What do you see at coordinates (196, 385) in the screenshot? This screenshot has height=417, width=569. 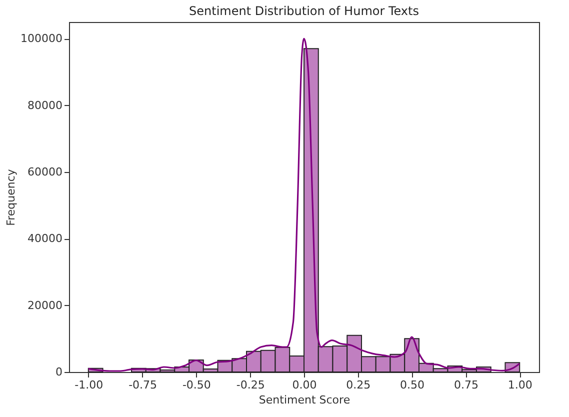 I see `x-tick-label: -0.50` at bounding box center [196, 385].